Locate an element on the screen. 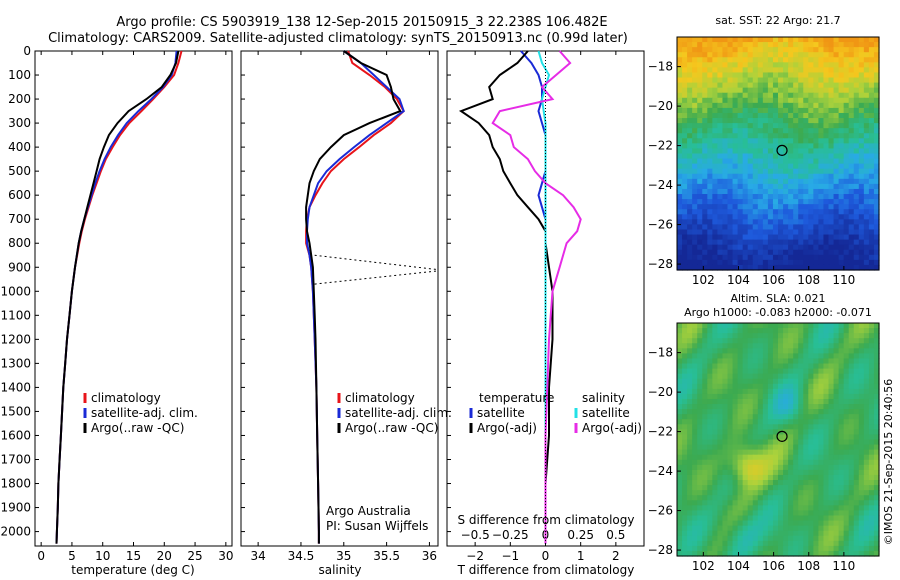 This screenshot has width=900, height=580. x-tick-label: 5 is located at coordinates (72, 556).